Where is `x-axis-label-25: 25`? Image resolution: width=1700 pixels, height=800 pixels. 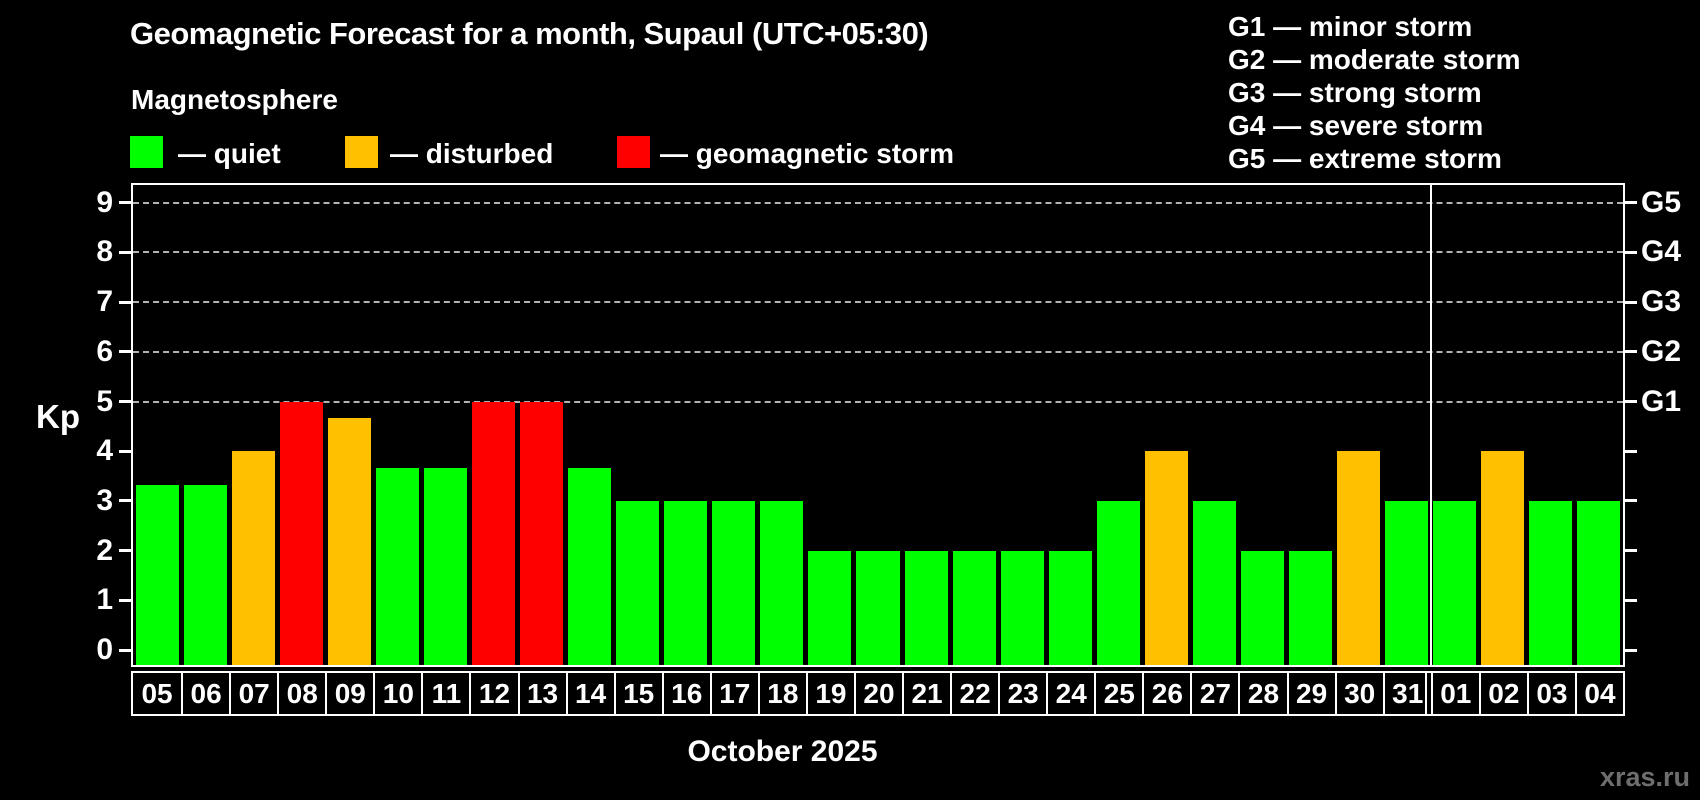
x-axis-label-25: 25 is located at coordinates (1118, 693).